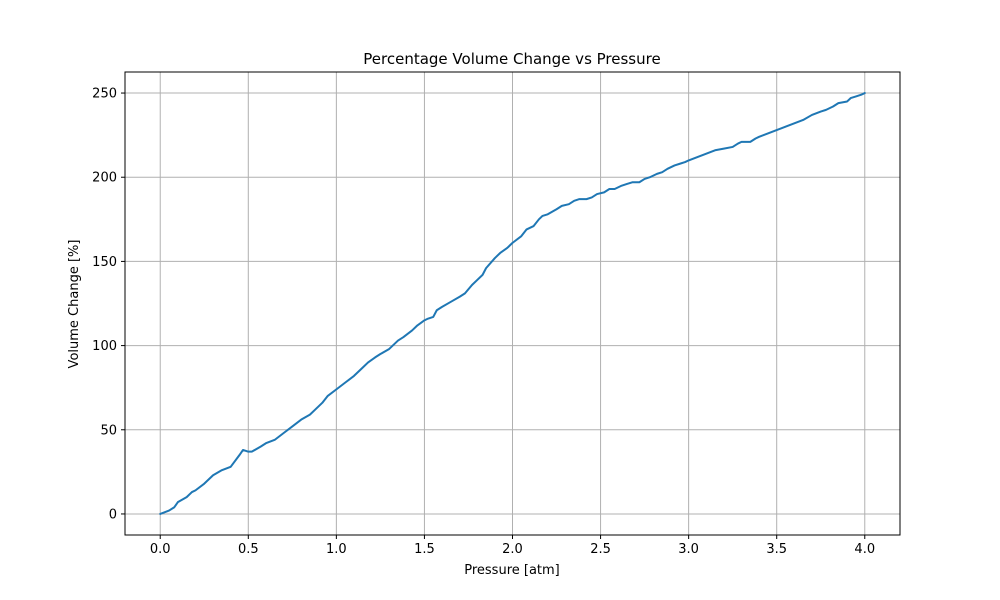 This screenshot has width=1000, height=600. Describe the element at coordinates (776, 549) in the screenshot. I see `x-tick-label: 3.5` at that location.